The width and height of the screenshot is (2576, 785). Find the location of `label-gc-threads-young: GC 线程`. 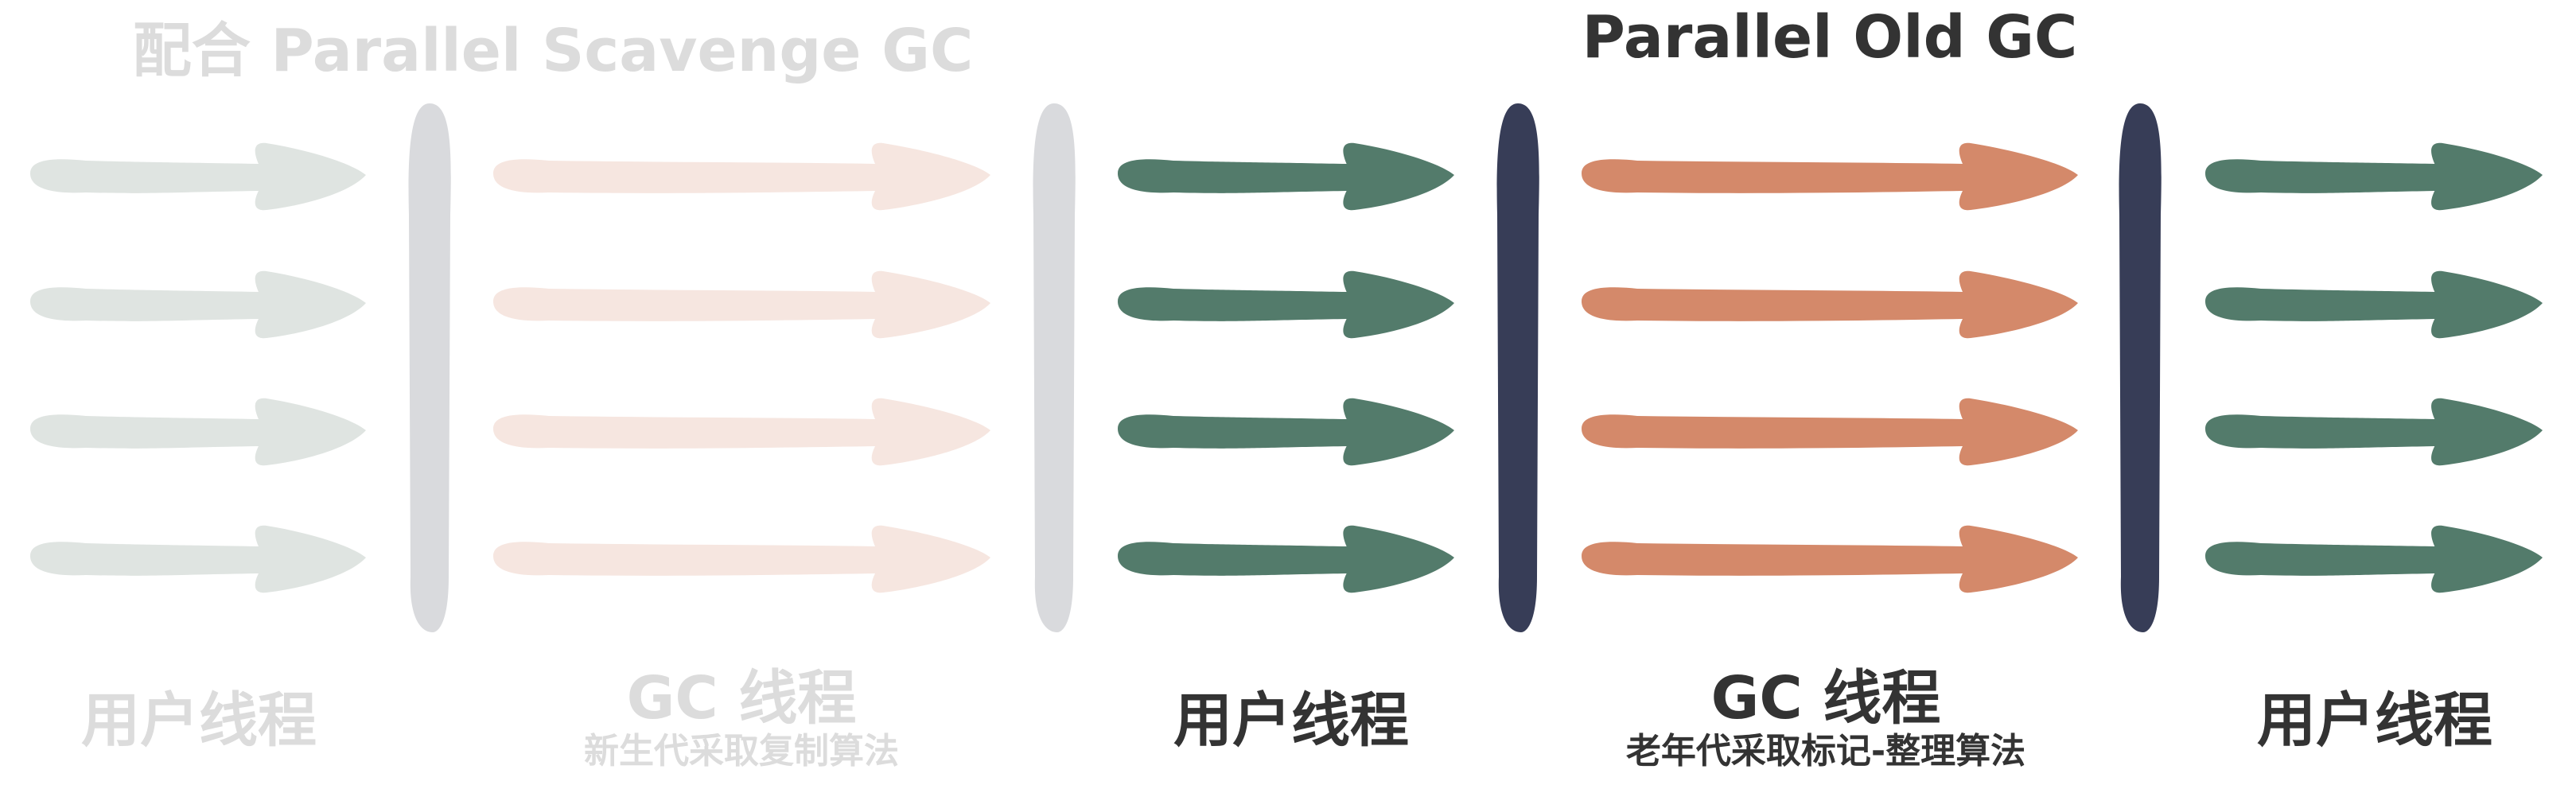

label-gc-threads-young: GC 线程 is located at coordinates (742, 698).